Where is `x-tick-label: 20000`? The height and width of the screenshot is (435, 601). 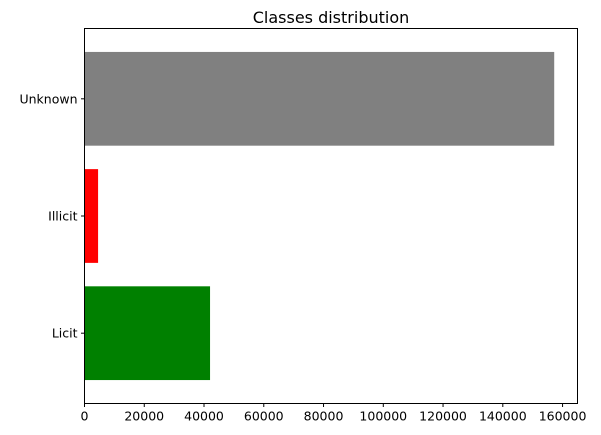 x-tick-label: 20000 is located at coordinates (144, 416).